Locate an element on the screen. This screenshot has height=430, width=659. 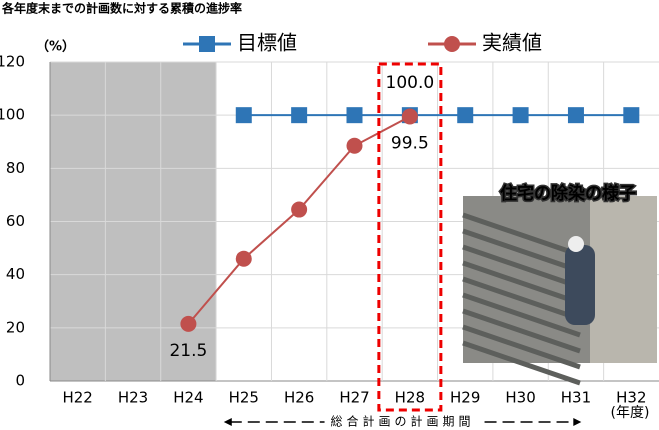
y-tick-label: 60 is located at coordinates (15, 221).